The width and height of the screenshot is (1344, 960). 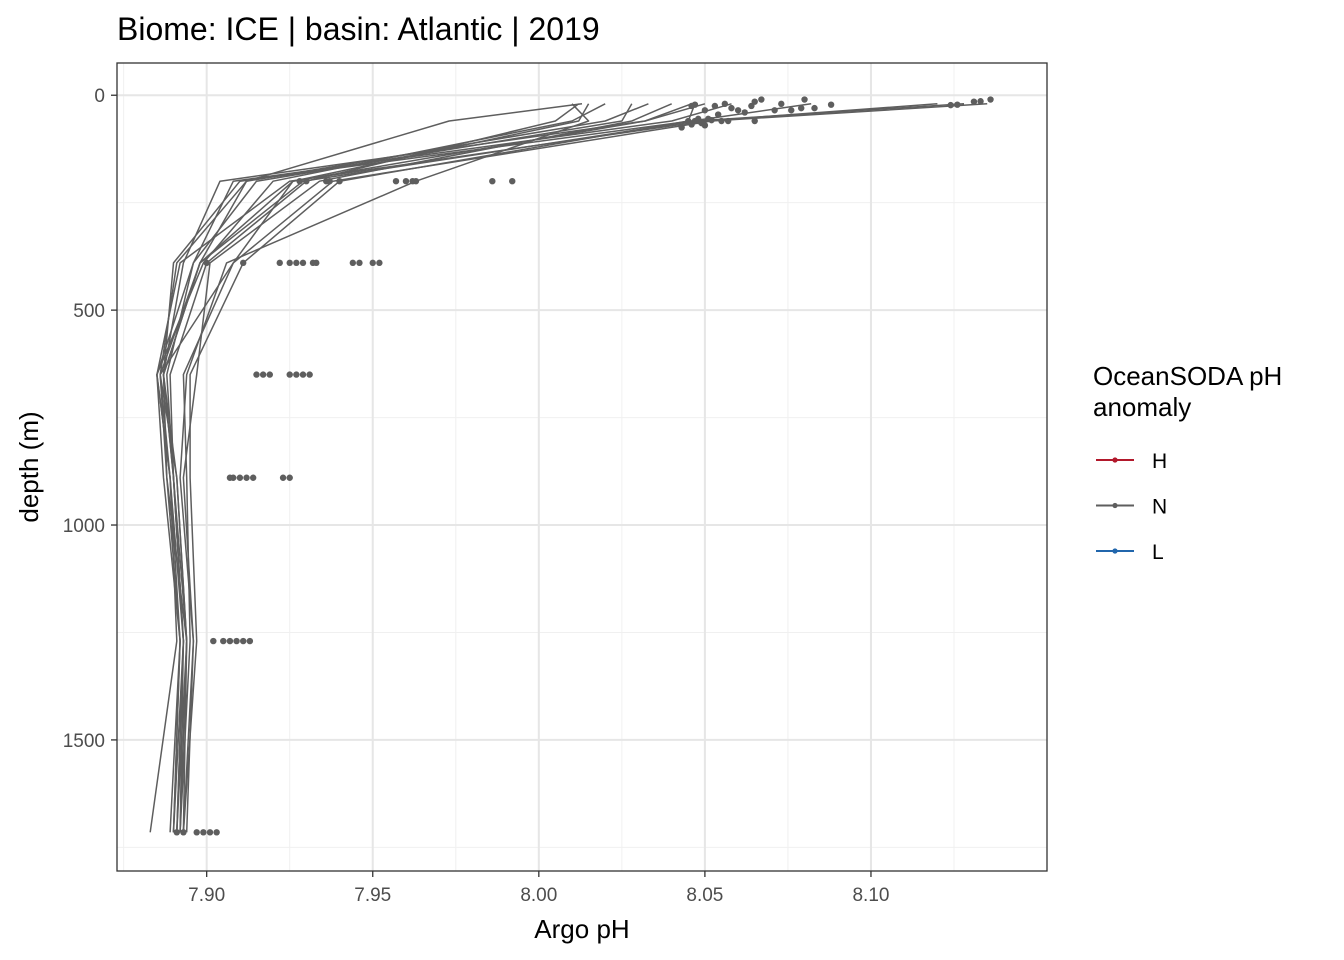 I want to click on x-tick-label: 8.00, so click(x=538, y=895).